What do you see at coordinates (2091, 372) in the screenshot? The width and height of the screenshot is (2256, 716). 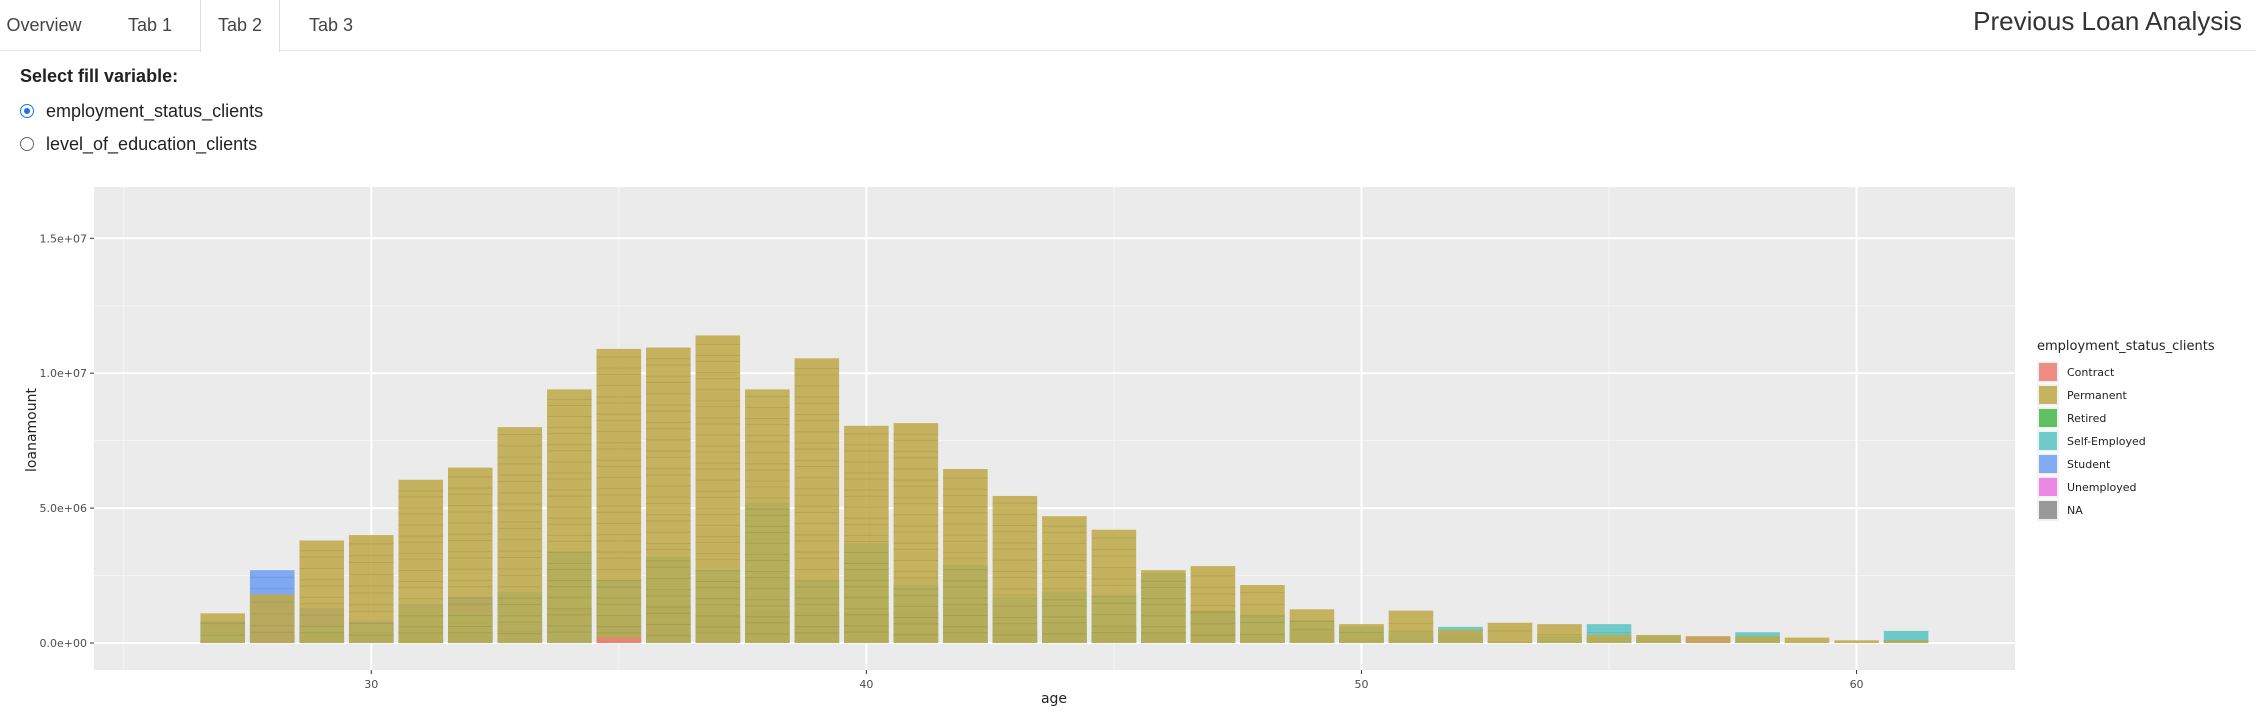 I see `legend-label: Contract` at bounding box center [2091, 372].